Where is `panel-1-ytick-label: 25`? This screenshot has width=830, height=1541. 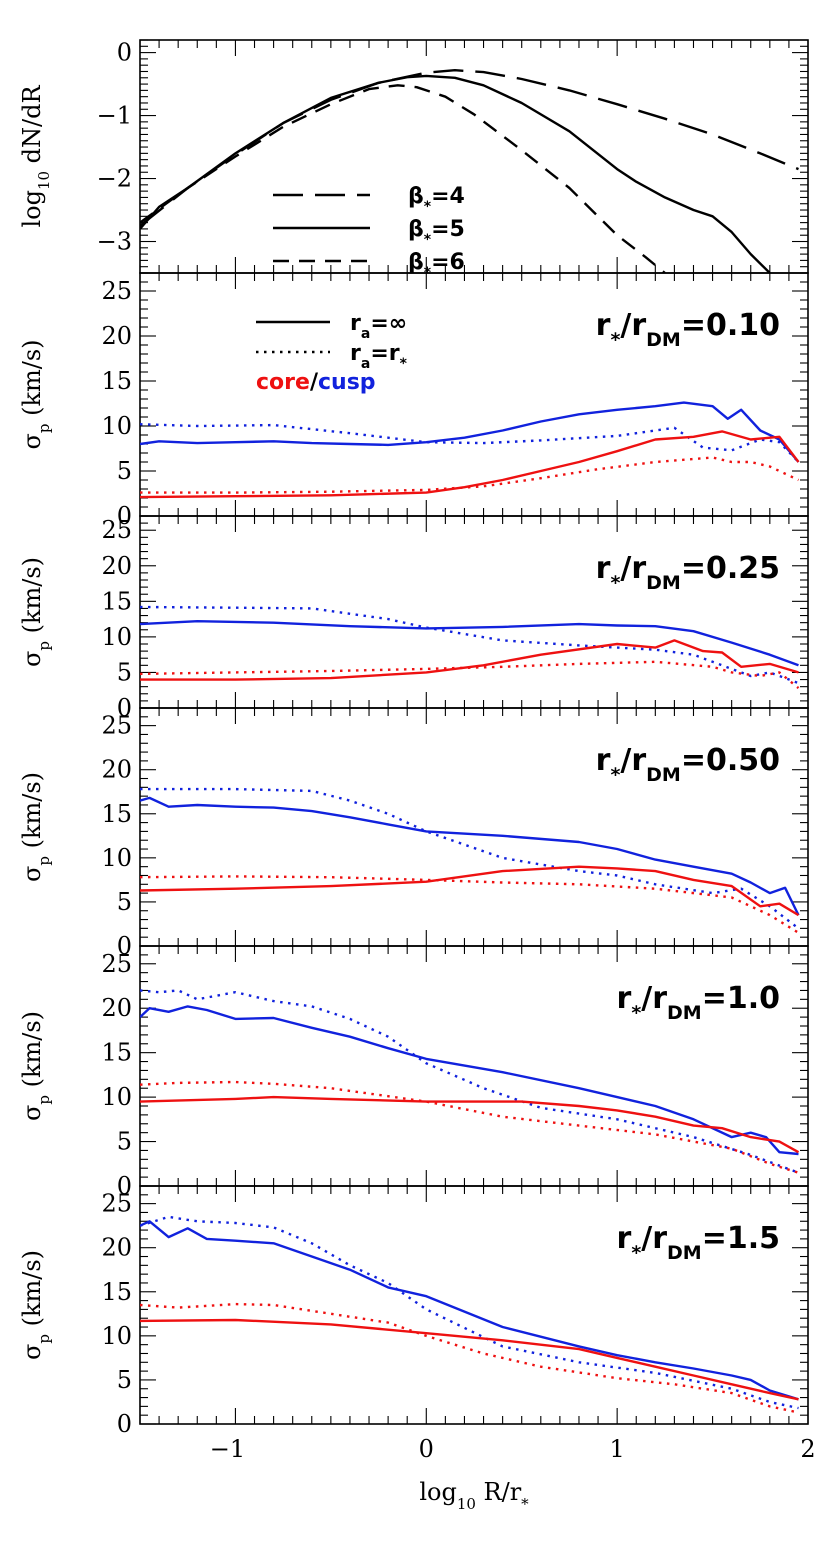 panel-1-ytick-label: 25 is located at coordinates (116, 291).